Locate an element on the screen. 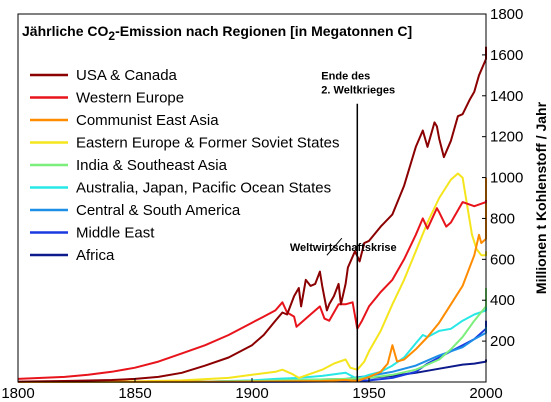 This screenshot has height=402, width=551. legend-label: Africa is located at coordinates (95, 255).